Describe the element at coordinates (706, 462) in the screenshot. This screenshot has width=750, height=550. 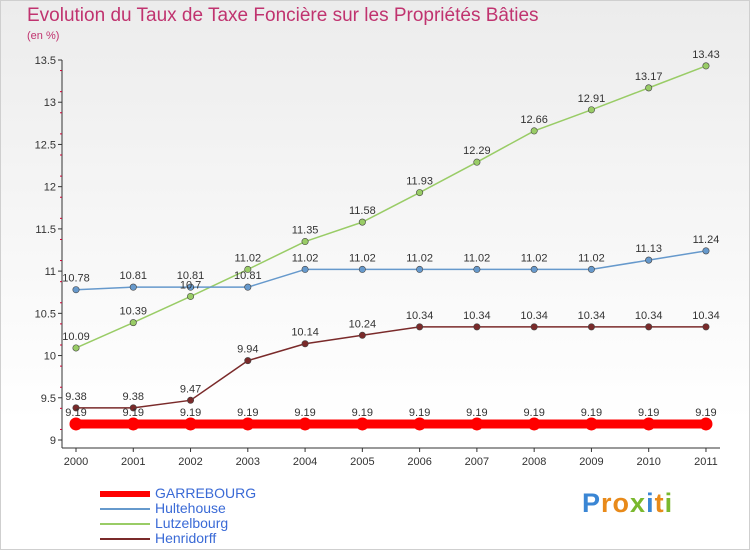
I see `x-tick-label: 2011` at that location.